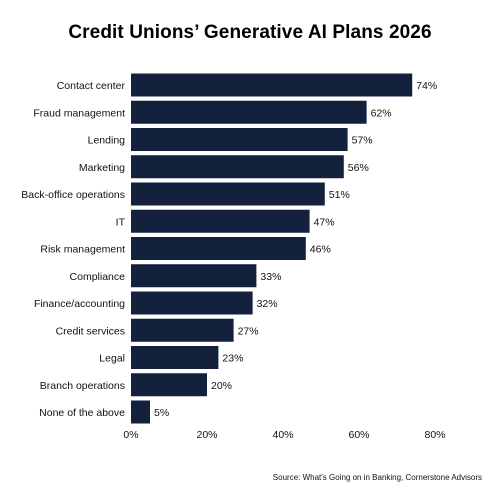 The width and height of the screenshot is (500, 500). Describe the element at coordinates (320, 250) in the screenshot. I see `data-label: 46%` at that location.